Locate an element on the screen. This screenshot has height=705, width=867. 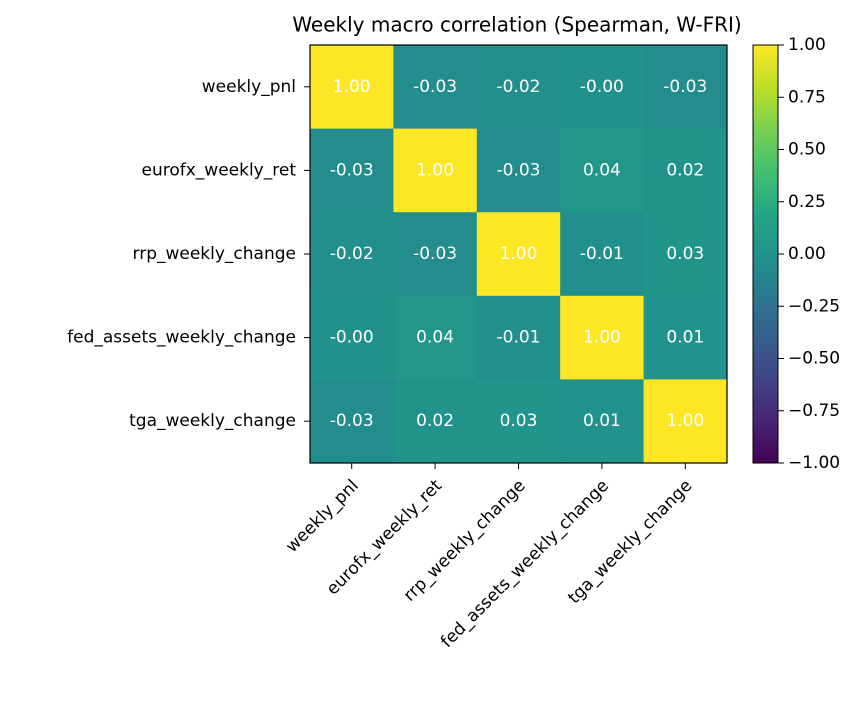
colorbar-tick-label: −0.50 is located at coordinates (814, 359).